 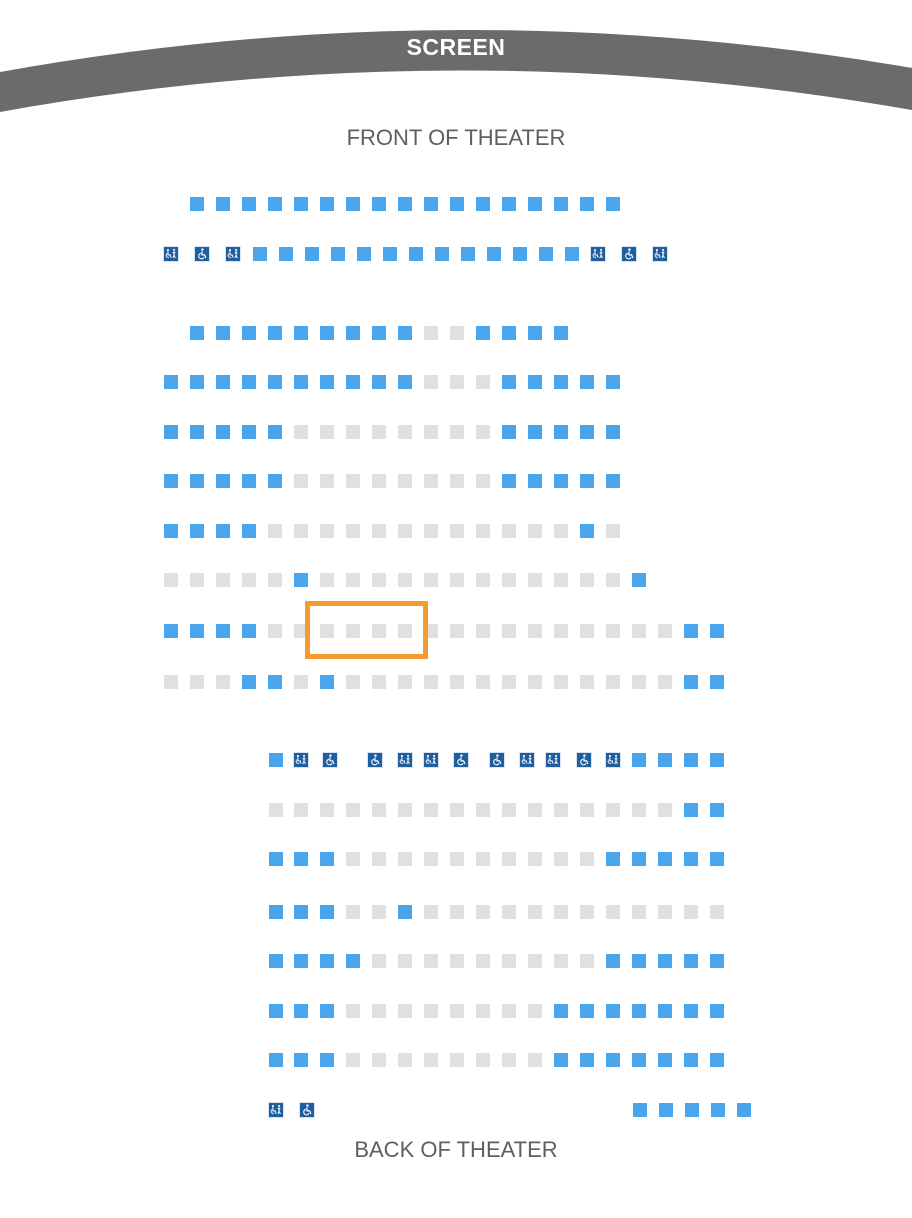 What do you see at coordinates (561, 204) in the screenshot?
I see `seat-r1-s15-available` at bounding box center [561, 204].